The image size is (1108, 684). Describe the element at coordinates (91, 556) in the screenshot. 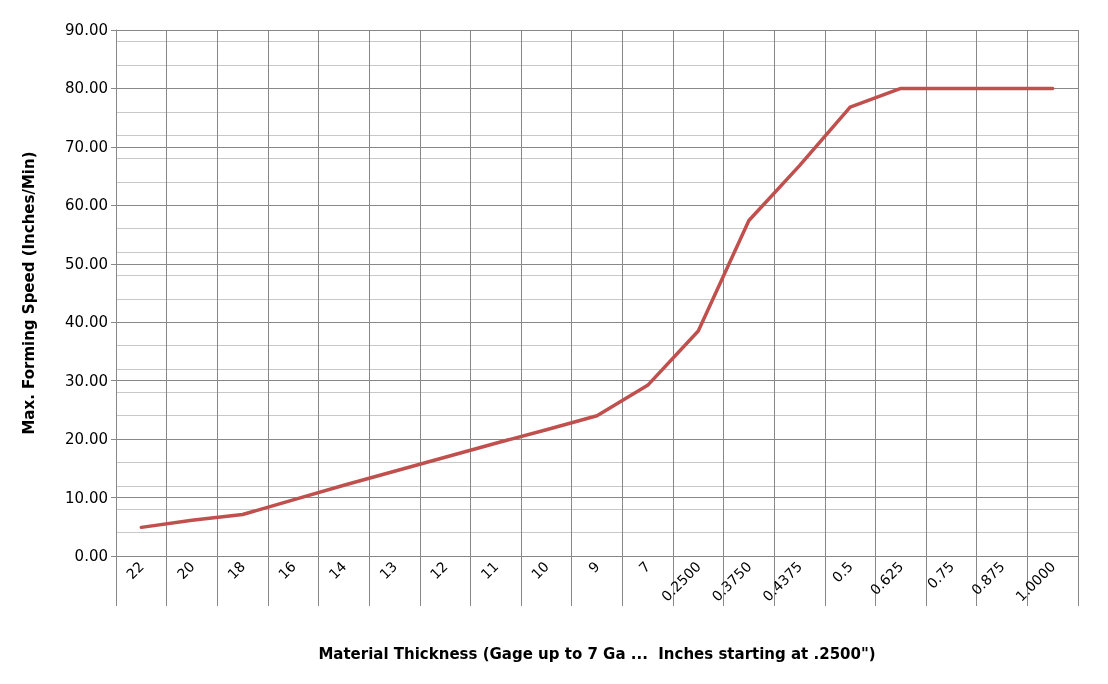

I see `y-tick-label: 0.00` at that location.